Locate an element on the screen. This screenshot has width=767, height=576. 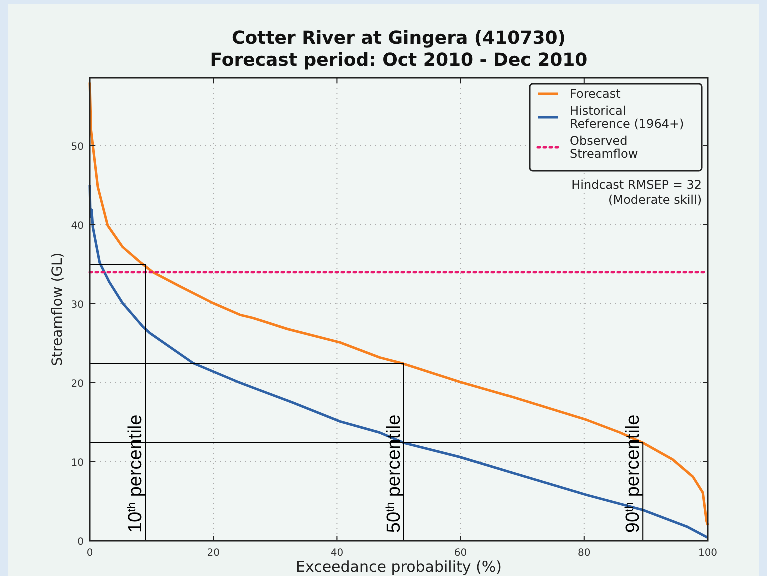
y-tick-label: 20 is located at coordinates (77, 384).